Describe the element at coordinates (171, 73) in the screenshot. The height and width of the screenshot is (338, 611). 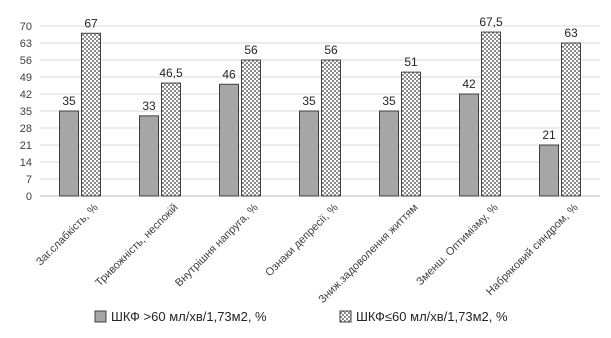
I see `data-label: 46,5` at that location.